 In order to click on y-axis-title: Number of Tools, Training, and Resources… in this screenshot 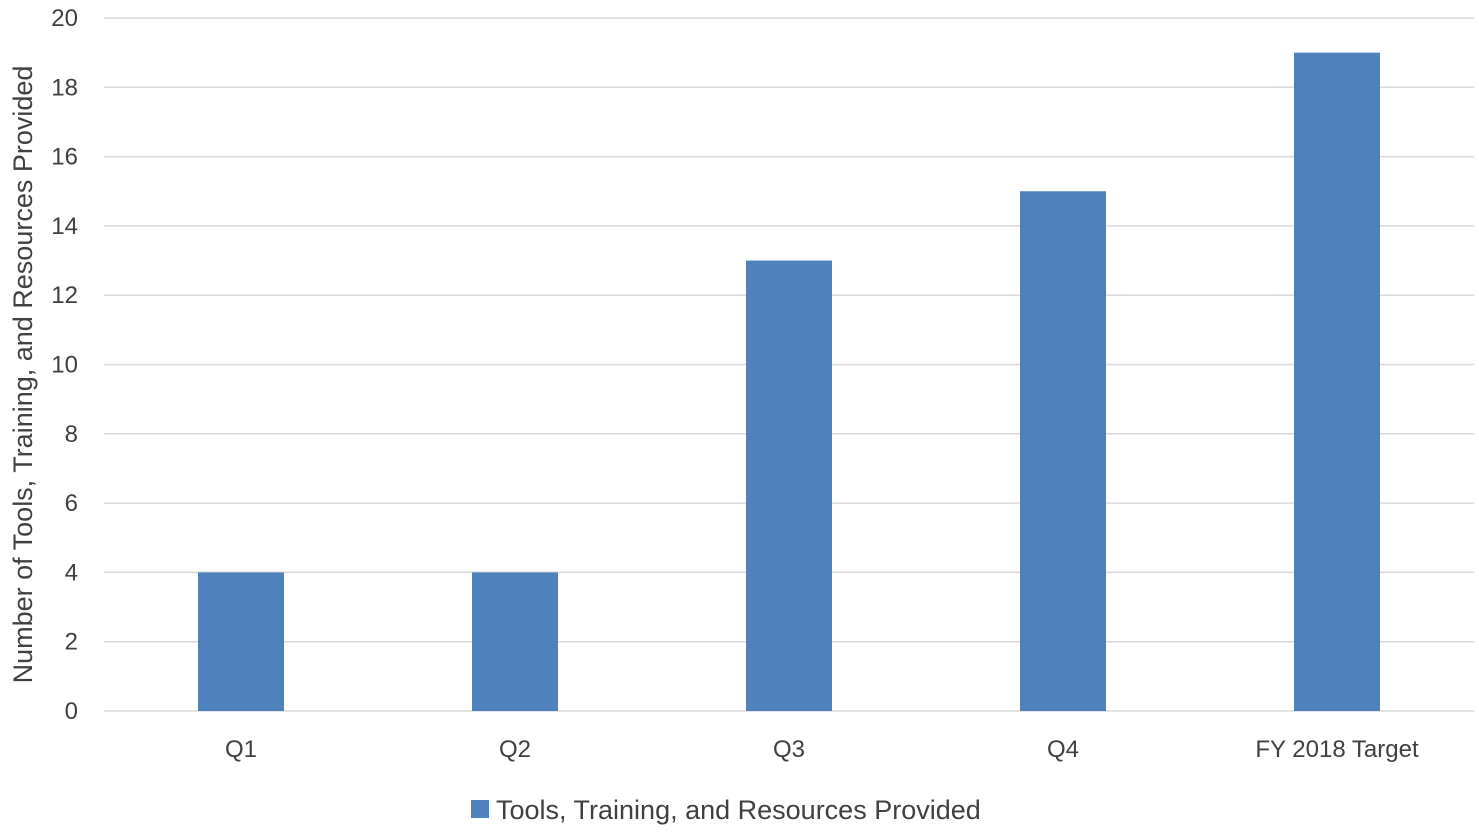, I will do `click(23, 375)`.